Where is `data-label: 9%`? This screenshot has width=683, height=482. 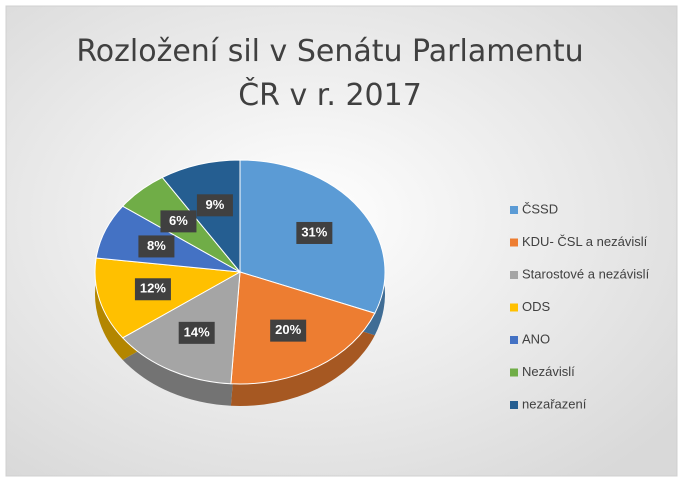
data-label: 9% is located at coordinates (215, 204).